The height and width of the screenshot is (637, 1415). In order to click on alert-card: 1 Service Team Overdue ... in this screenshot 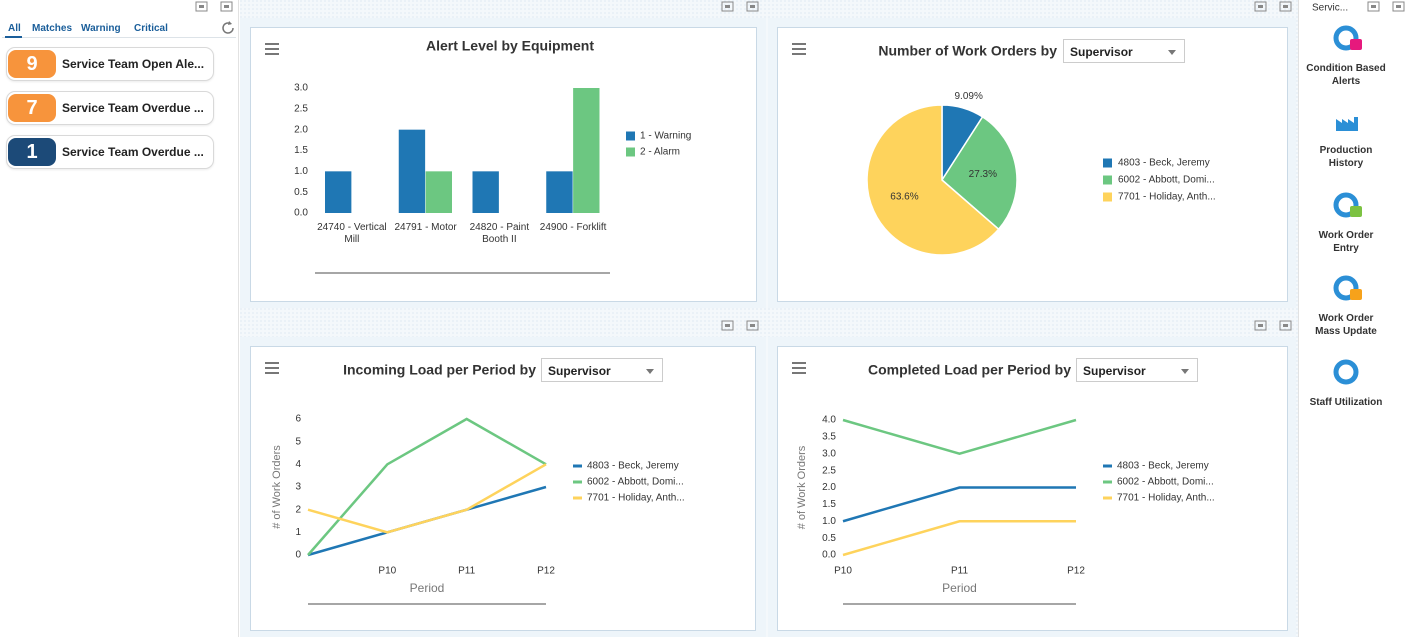, I will do `click(110, 152)`.